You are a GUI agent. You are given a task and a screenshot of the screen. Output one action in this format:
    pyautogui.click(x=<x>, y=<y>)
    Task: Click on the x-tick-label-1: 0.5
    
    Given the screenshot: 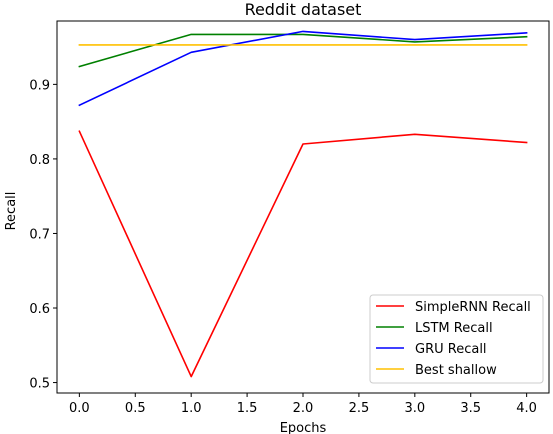 What is the action you would take?
    pyautogui.click(x=135, y=408)
    